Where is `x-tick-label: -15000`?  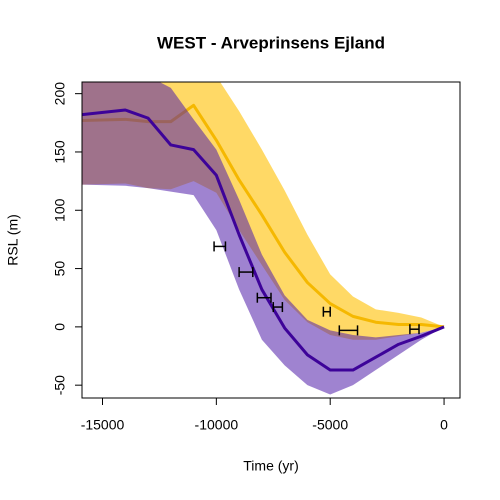
x-tick-label: -15000 is located at coordinates (103, 425).